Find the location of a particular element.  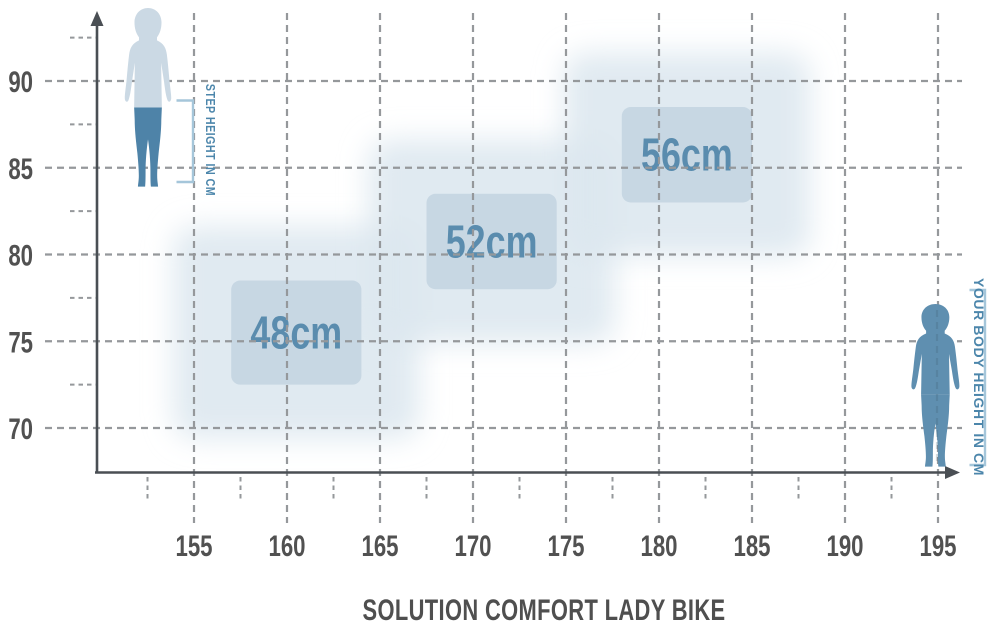

x-axis-arrow-icon is located at coordinates (952, 472).